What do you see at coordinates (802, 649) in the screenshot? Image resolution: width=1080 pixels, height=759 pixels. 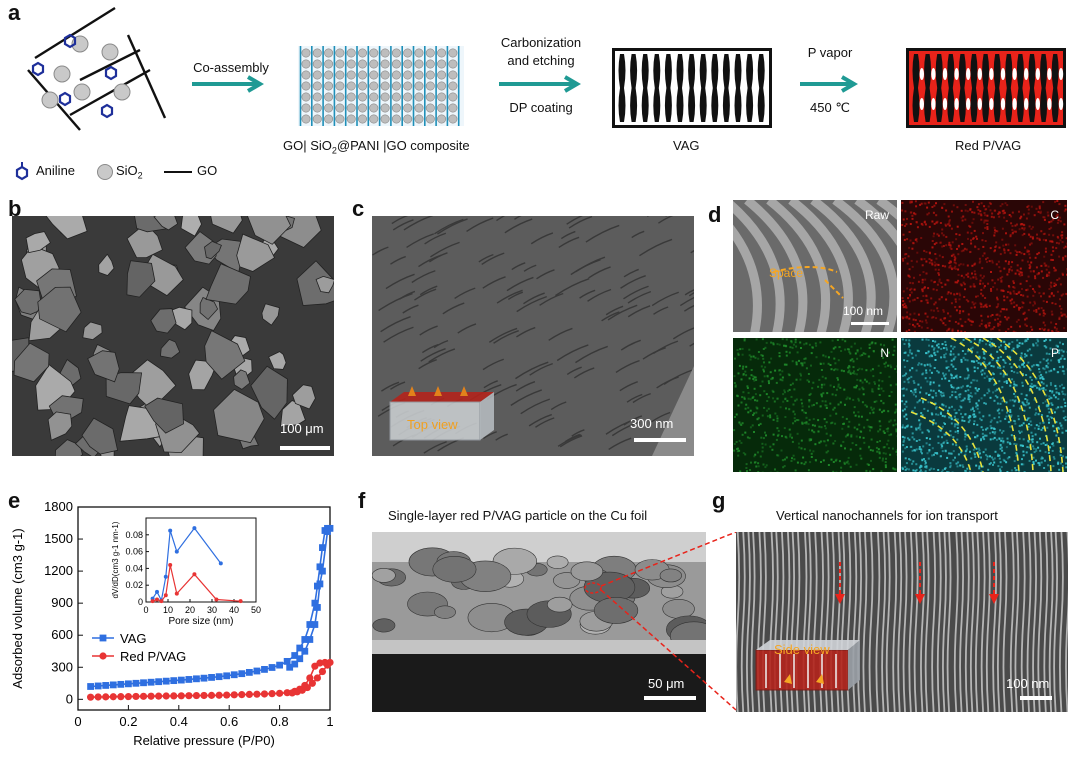 I see `side-view-label: Side view` at bounding box center [802, 649].